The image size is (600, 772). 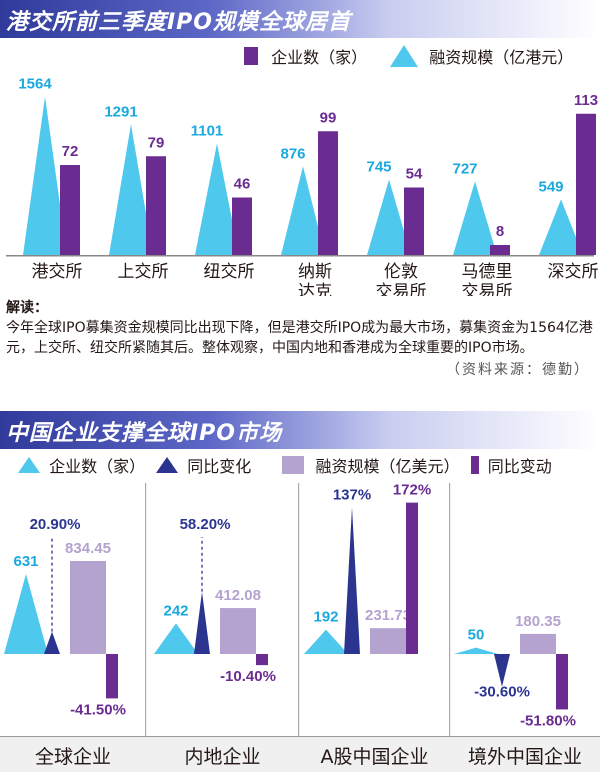 I want to click on count-label: 242, so click(x=175, y=610).